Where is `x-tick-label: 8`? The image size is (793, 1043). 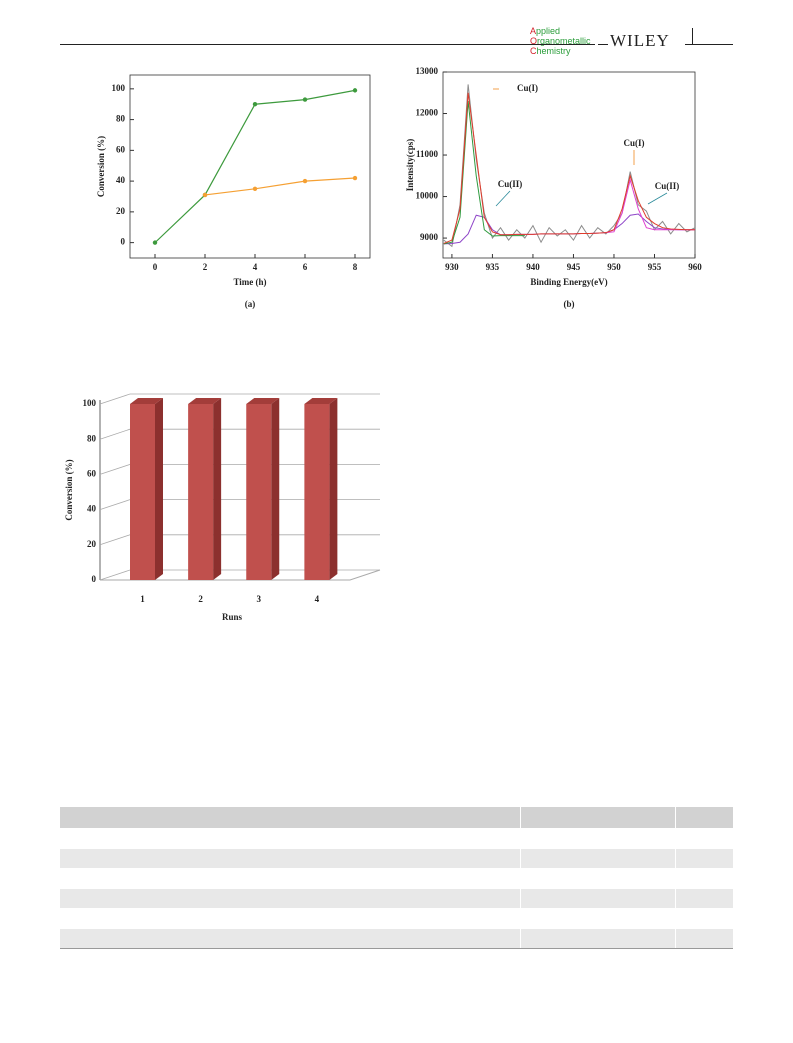 x-tick-label: 8 is located at coordinates (355, 267).